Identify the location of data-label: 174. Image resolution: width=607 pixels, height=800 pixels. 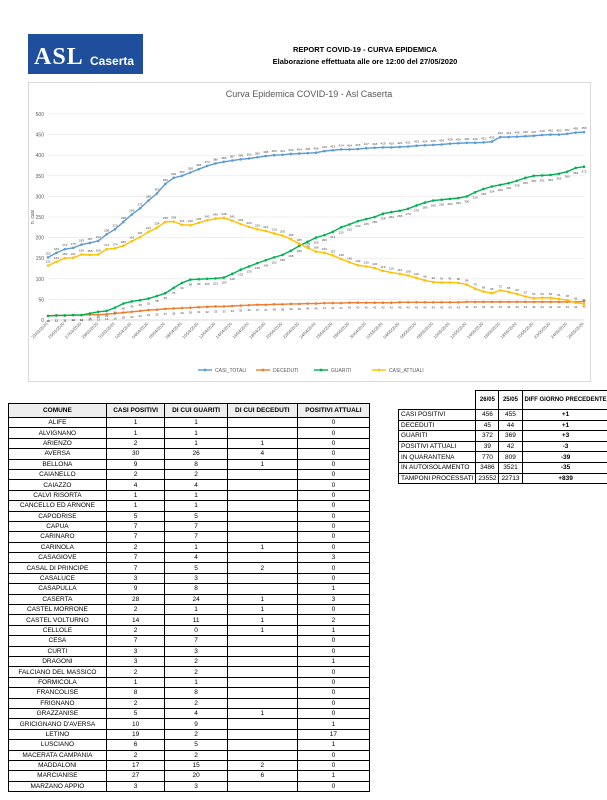
(114, 244).